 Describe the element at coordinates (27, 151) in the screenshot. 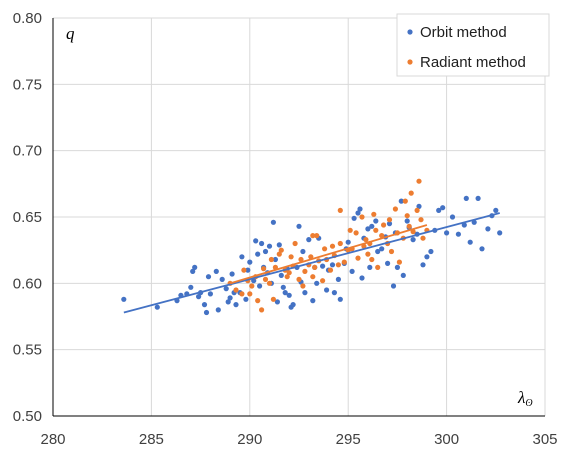

I see `y-tick-label: 0.70` at that location.